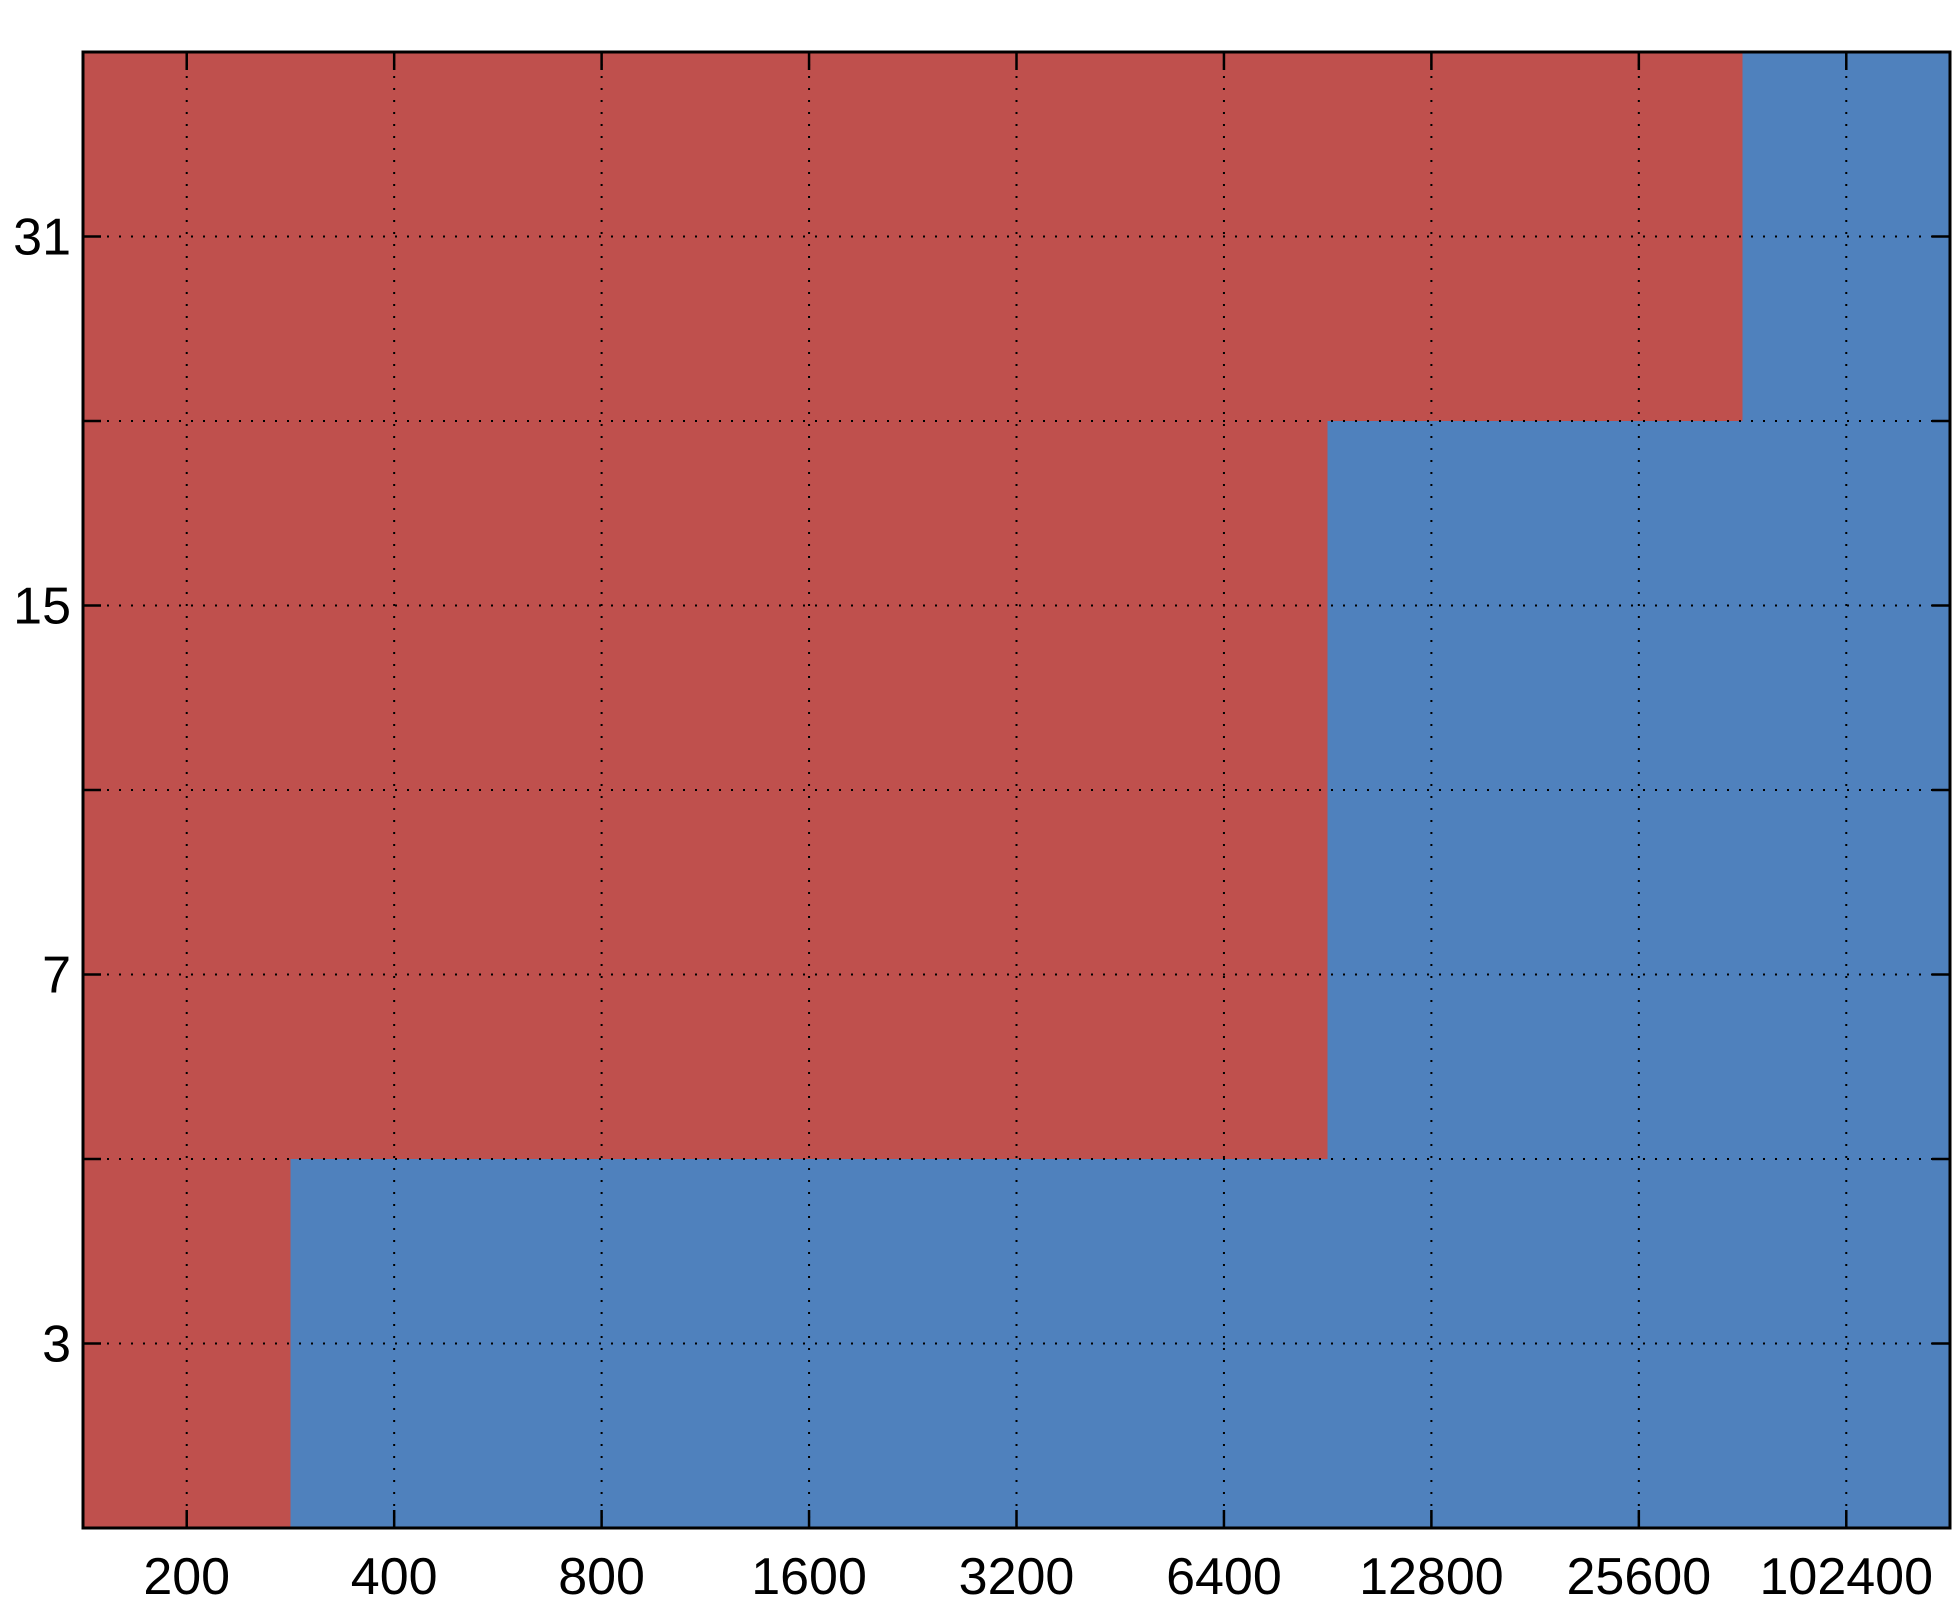 The width and height of the screenshot is (1958, 1604). I want to click on y-tick-labels: 3 7 15 31, so click(42, 791).